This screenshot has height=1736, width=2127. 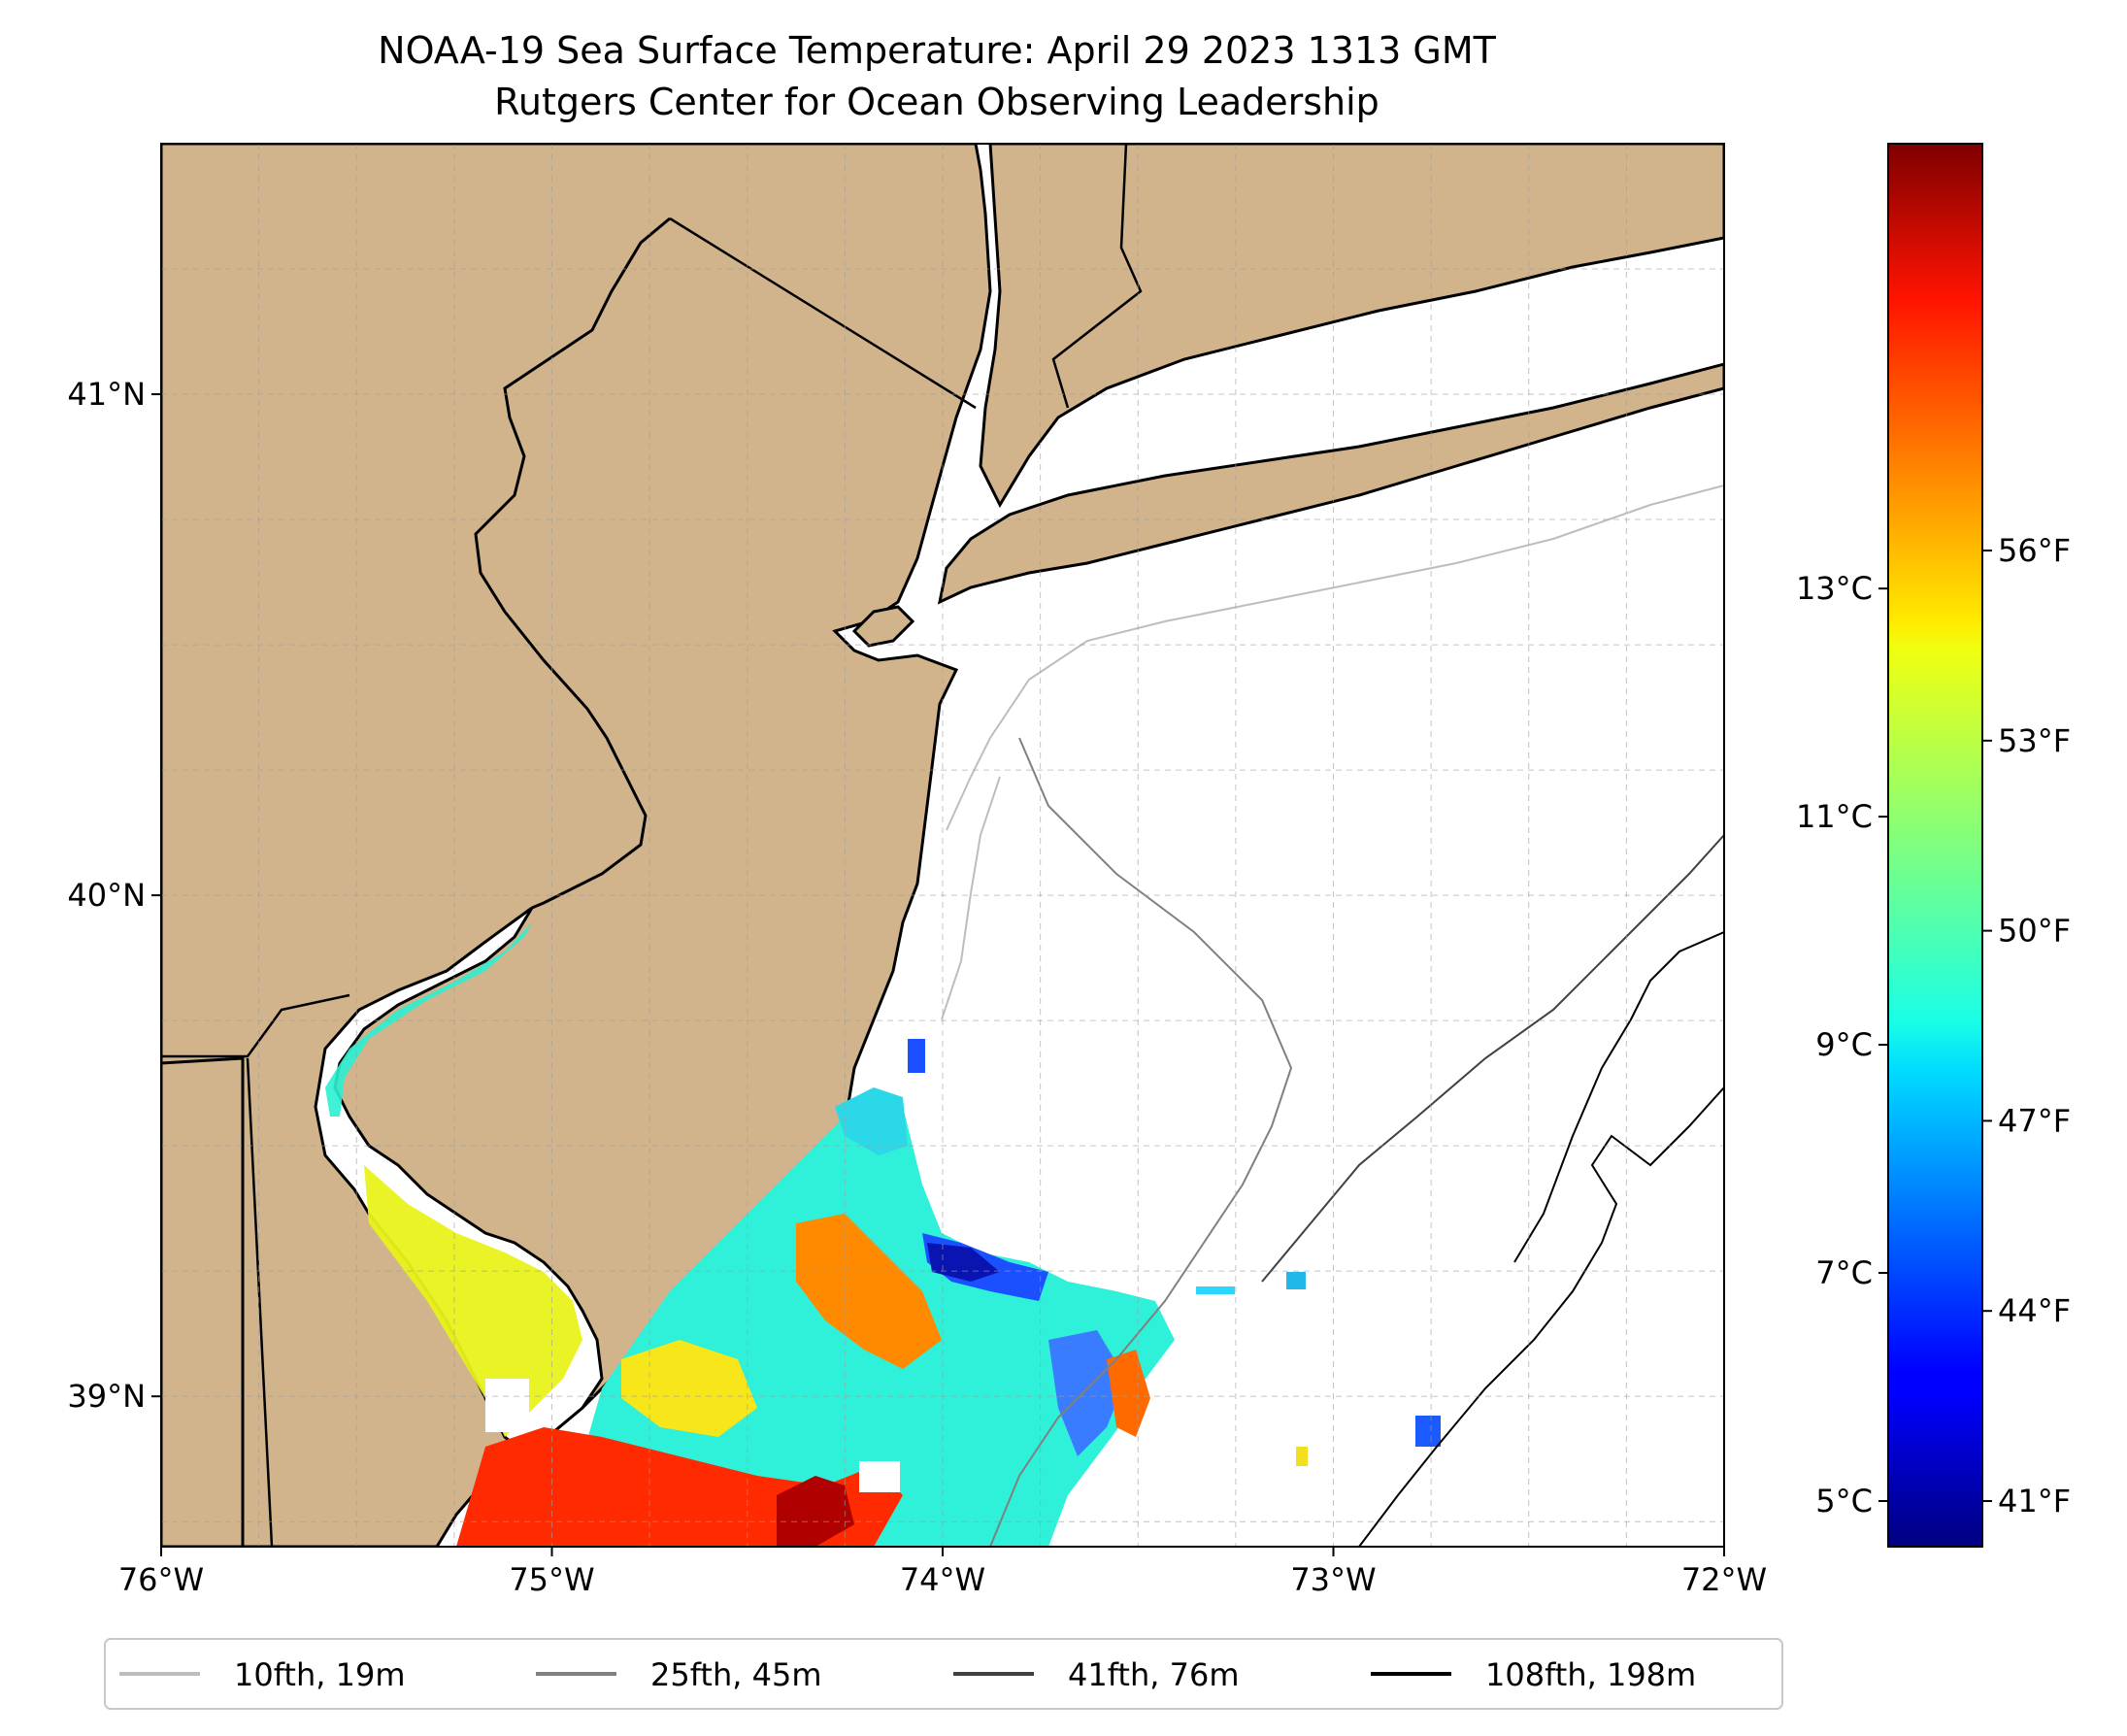 I want to click on isobath-41fth, so click(x=1492, y=1058).